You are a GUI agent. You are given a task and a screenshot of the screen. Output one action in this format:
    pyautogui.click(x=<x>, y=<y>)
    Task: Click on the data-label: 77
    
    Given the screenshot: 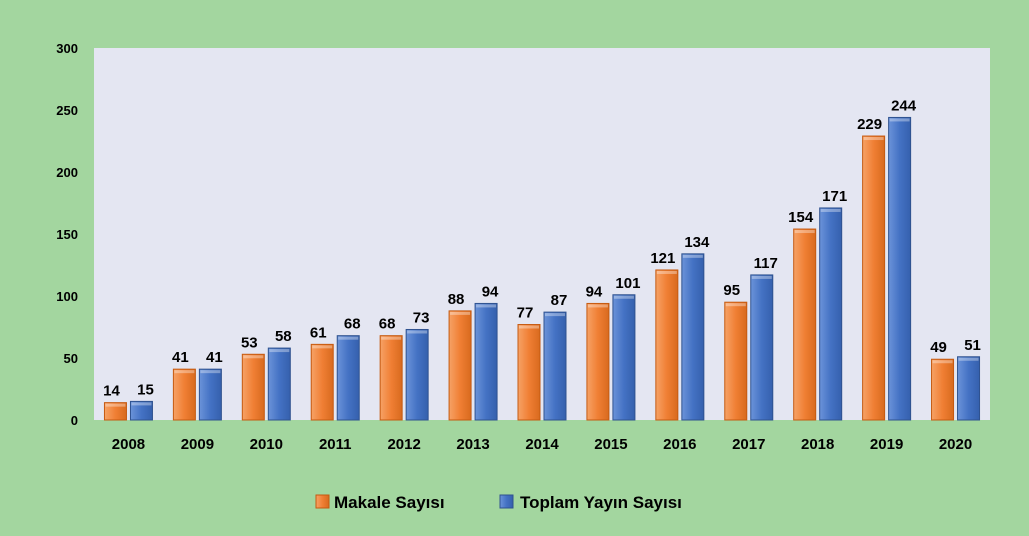 What is the action you would take?
    pyautogui.click(x=525, y=313)
    